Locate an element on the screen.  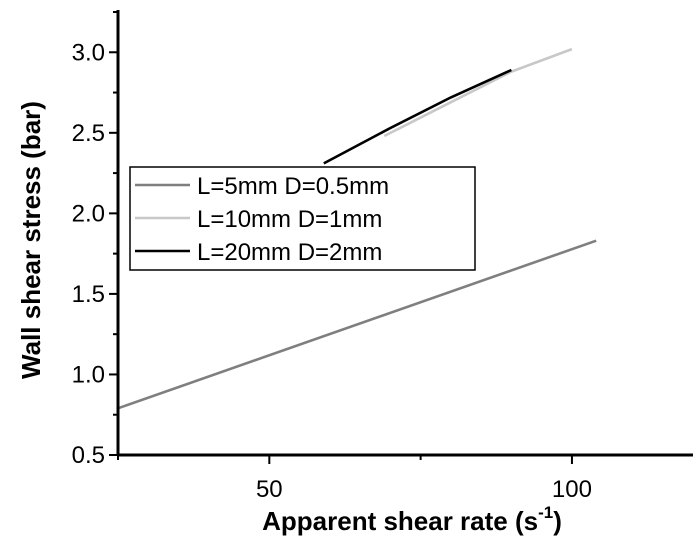
y-tick-label: 3.0 is located at coordinates (88, 52).